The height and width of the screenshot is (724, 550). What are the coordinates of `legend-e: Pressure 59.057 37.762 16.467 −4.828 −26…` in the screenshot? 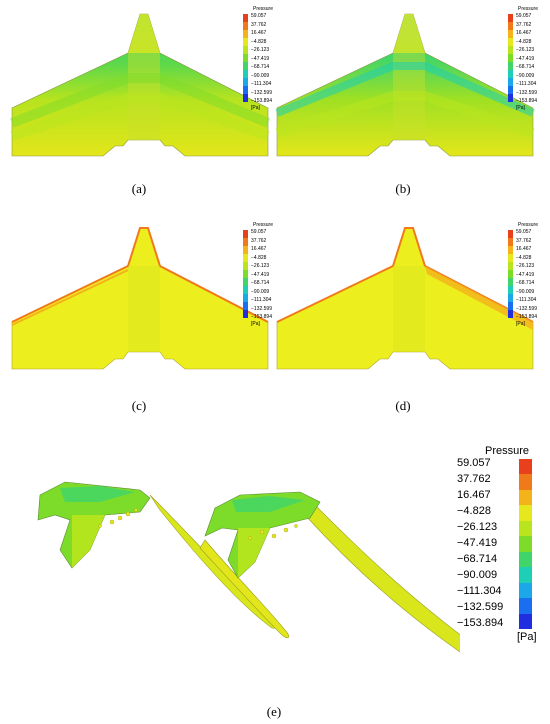 It's located at (502, 545).